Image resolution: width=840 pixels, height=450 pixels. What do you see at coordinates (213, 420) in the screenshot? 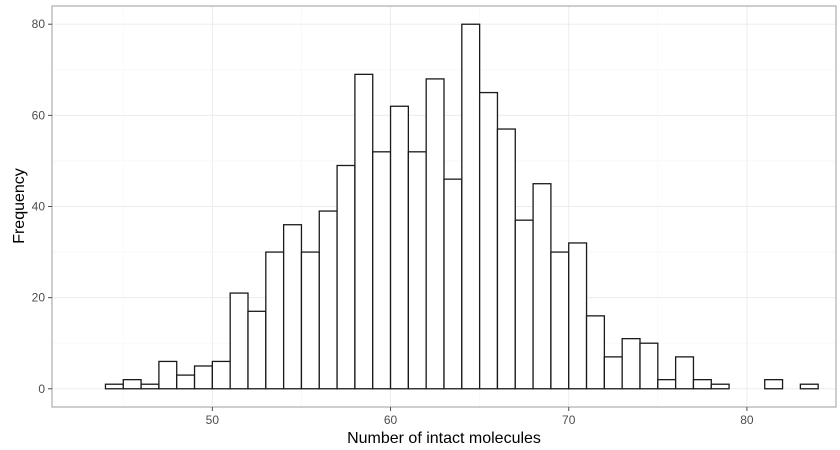
I see `x-tick-label: 50` at bounding box center [213, 420].